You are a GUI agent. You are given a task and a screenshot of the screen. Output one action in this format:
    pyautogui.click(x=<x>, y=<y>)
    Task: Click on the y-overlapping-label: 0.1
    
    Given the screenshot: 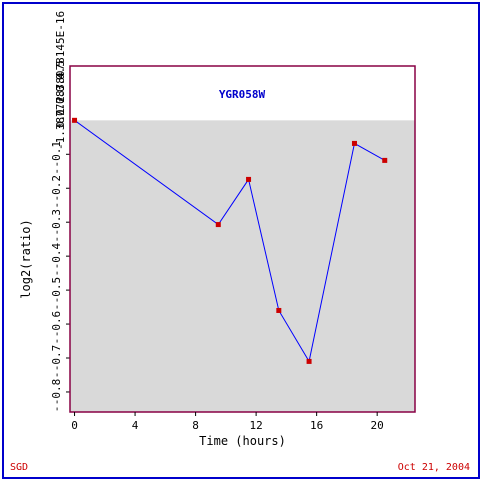 What is the action you would take?
    pyautogui.click(x=60, y=118)
    